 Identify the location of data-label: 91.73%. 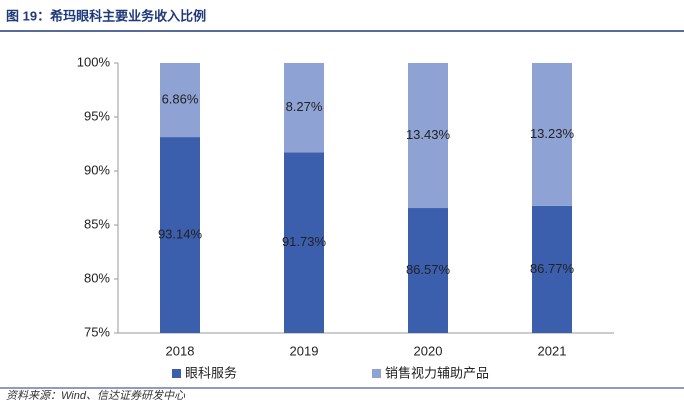
(304, 241).